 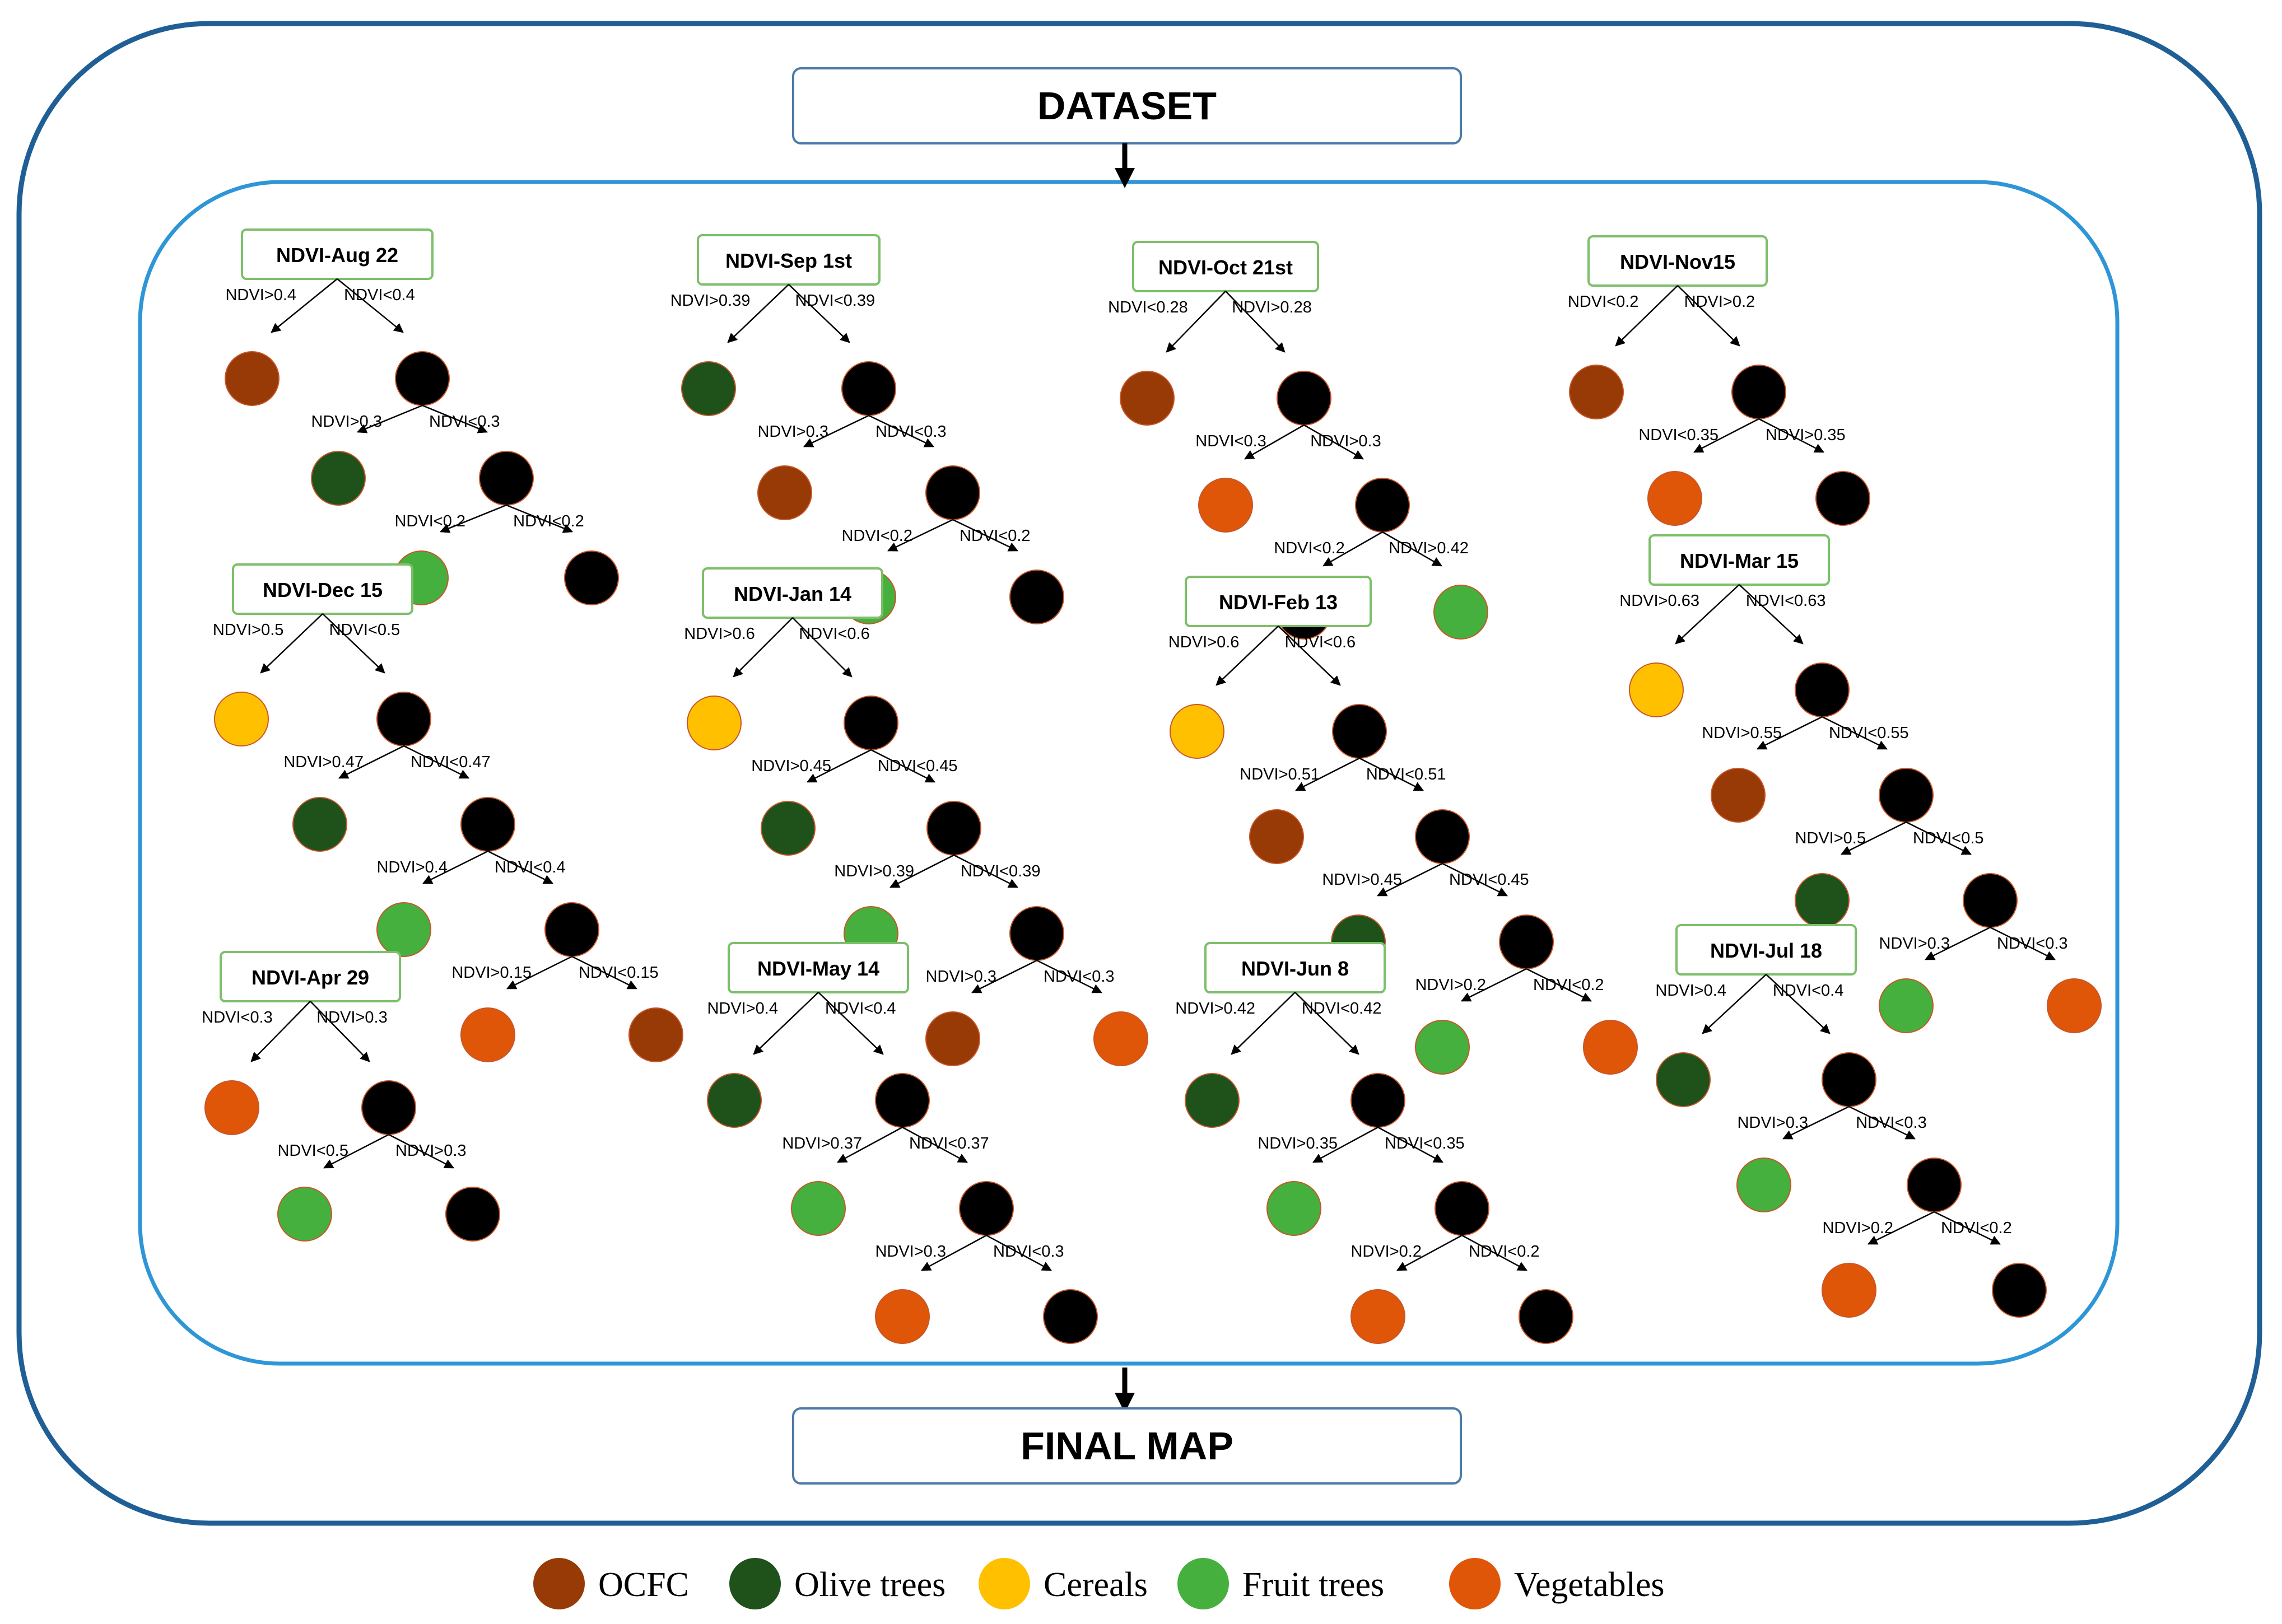 I want to click on tree-title: NDVI-Jul 18, so click(x=1766, y=951).